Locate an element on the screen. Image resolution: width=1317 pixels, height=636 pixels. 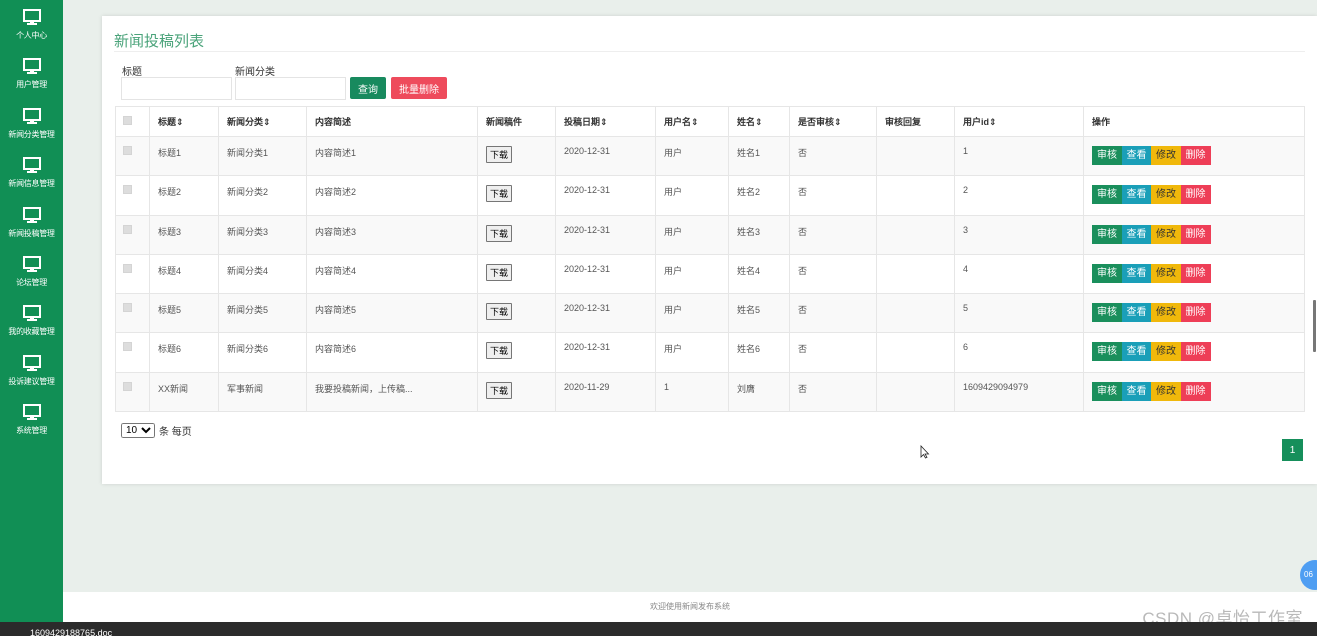
cell-audited: 否 is located at coordinates (833, 352).